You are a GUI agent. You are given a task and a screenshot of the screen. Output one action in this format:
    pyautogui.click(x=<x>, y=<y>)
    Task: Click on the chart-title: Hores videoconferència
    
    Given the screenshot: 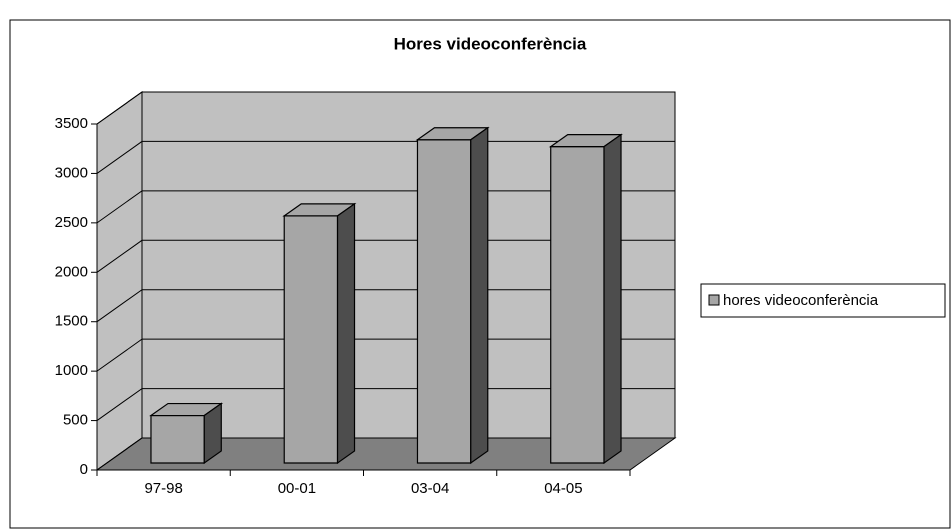 What is the action you would take?
    pyautogui.click(x=490, y=43)
    